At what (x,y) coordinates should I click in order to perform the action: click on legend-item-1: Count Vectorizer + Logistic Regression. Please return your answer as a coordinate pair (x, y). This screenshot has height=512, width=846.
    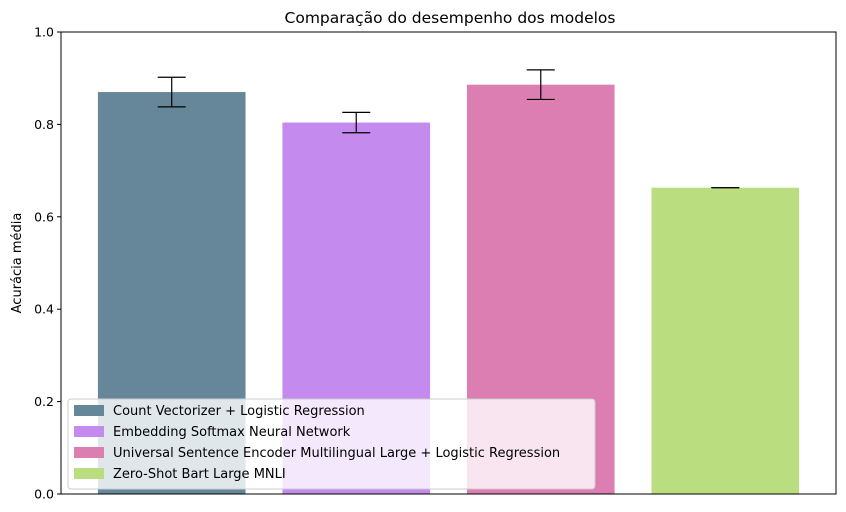
    Looking at the image, I should click on (219, 411).